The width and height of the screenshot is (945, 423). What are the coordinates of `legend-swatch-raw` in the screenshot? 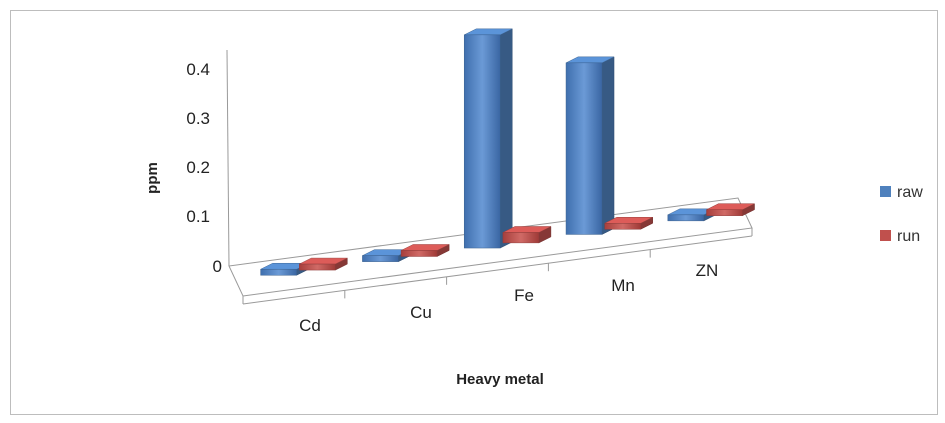 It's located at (885, 191).